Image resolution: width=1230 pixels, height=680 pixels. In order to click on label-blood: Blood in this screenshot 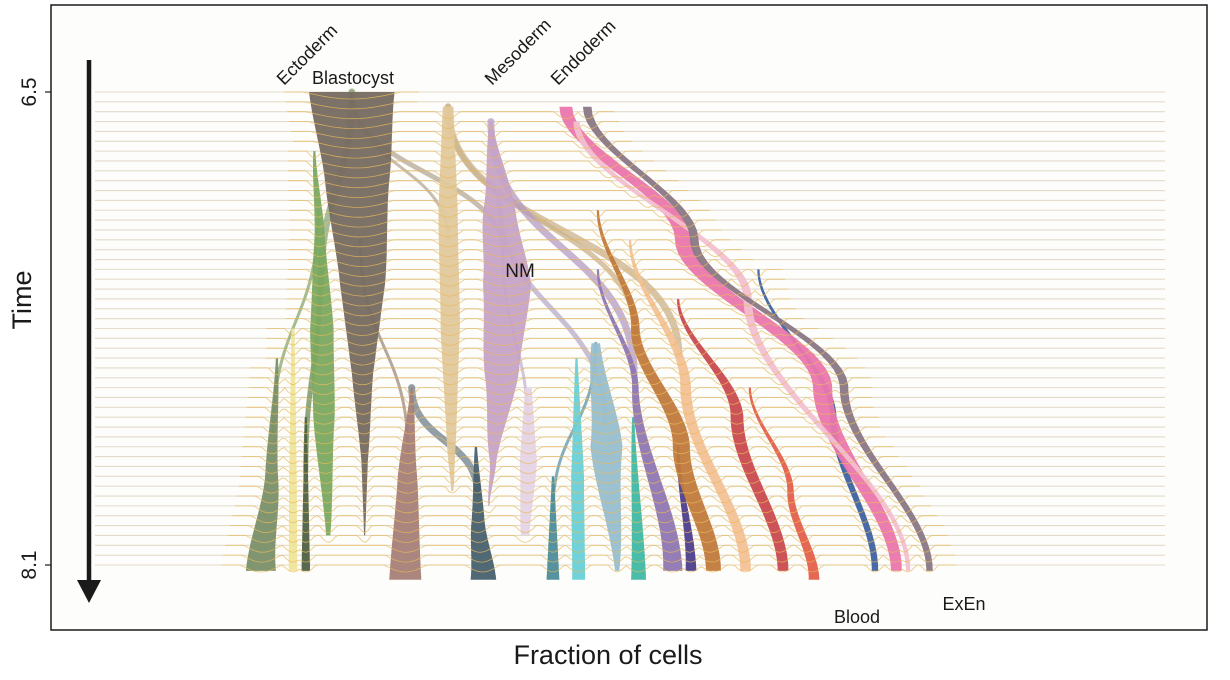, I will do `click(857, 617)`.